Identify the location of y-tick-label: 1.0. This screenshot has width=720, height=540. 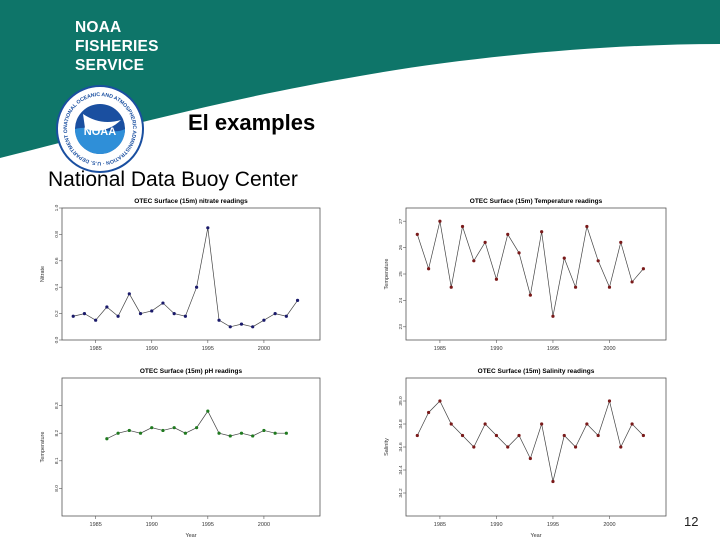
(57, 207).